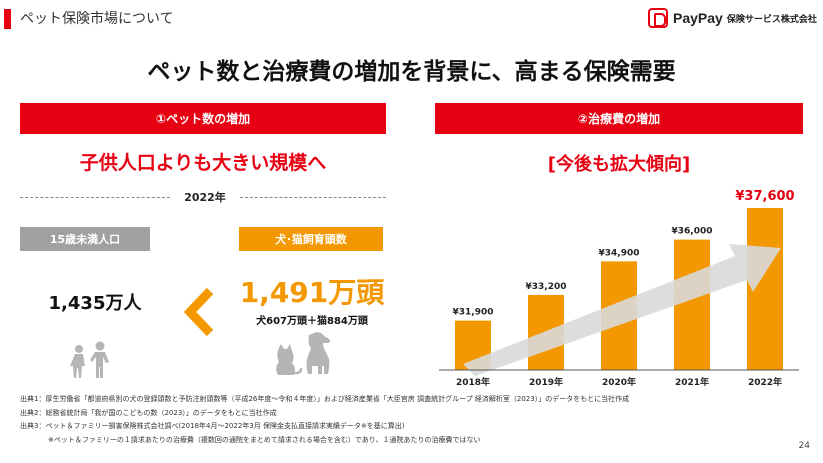  Describe the element at coordinates (303, 353) in the screenshot. I see `dog-and-cat-silhouette-icon` at that location.